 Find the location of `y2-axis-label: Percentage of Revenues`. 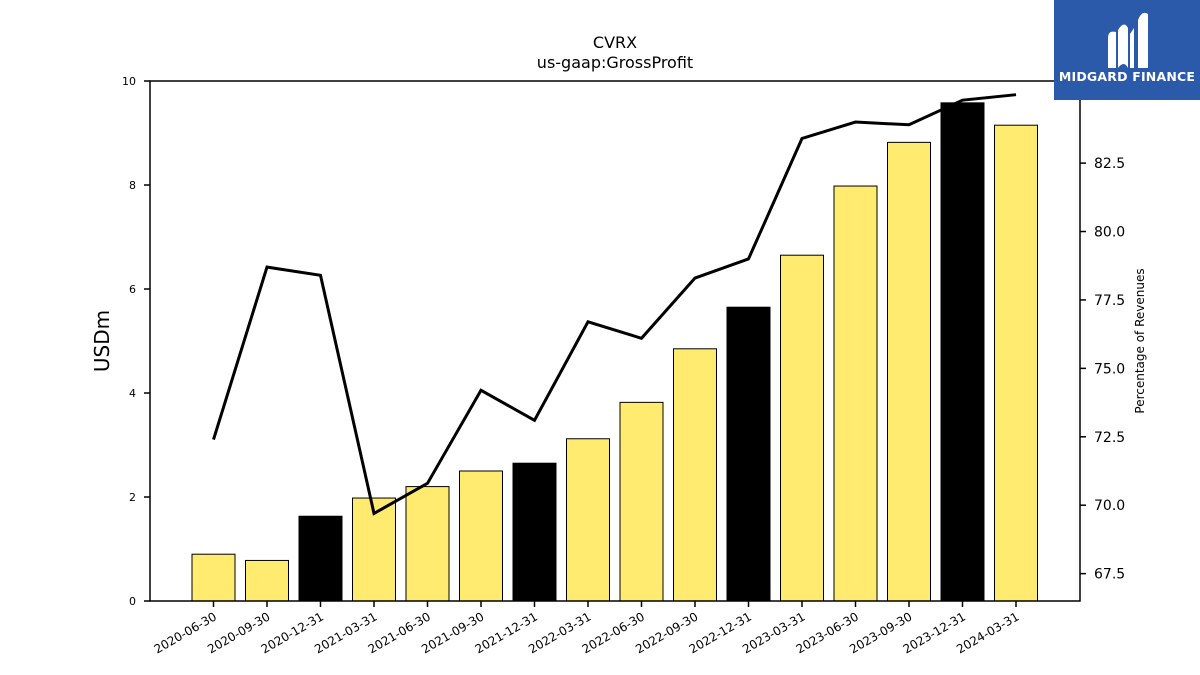

y2-axis-label: Percentage of Revenues is located at coordinates (1140, 340).